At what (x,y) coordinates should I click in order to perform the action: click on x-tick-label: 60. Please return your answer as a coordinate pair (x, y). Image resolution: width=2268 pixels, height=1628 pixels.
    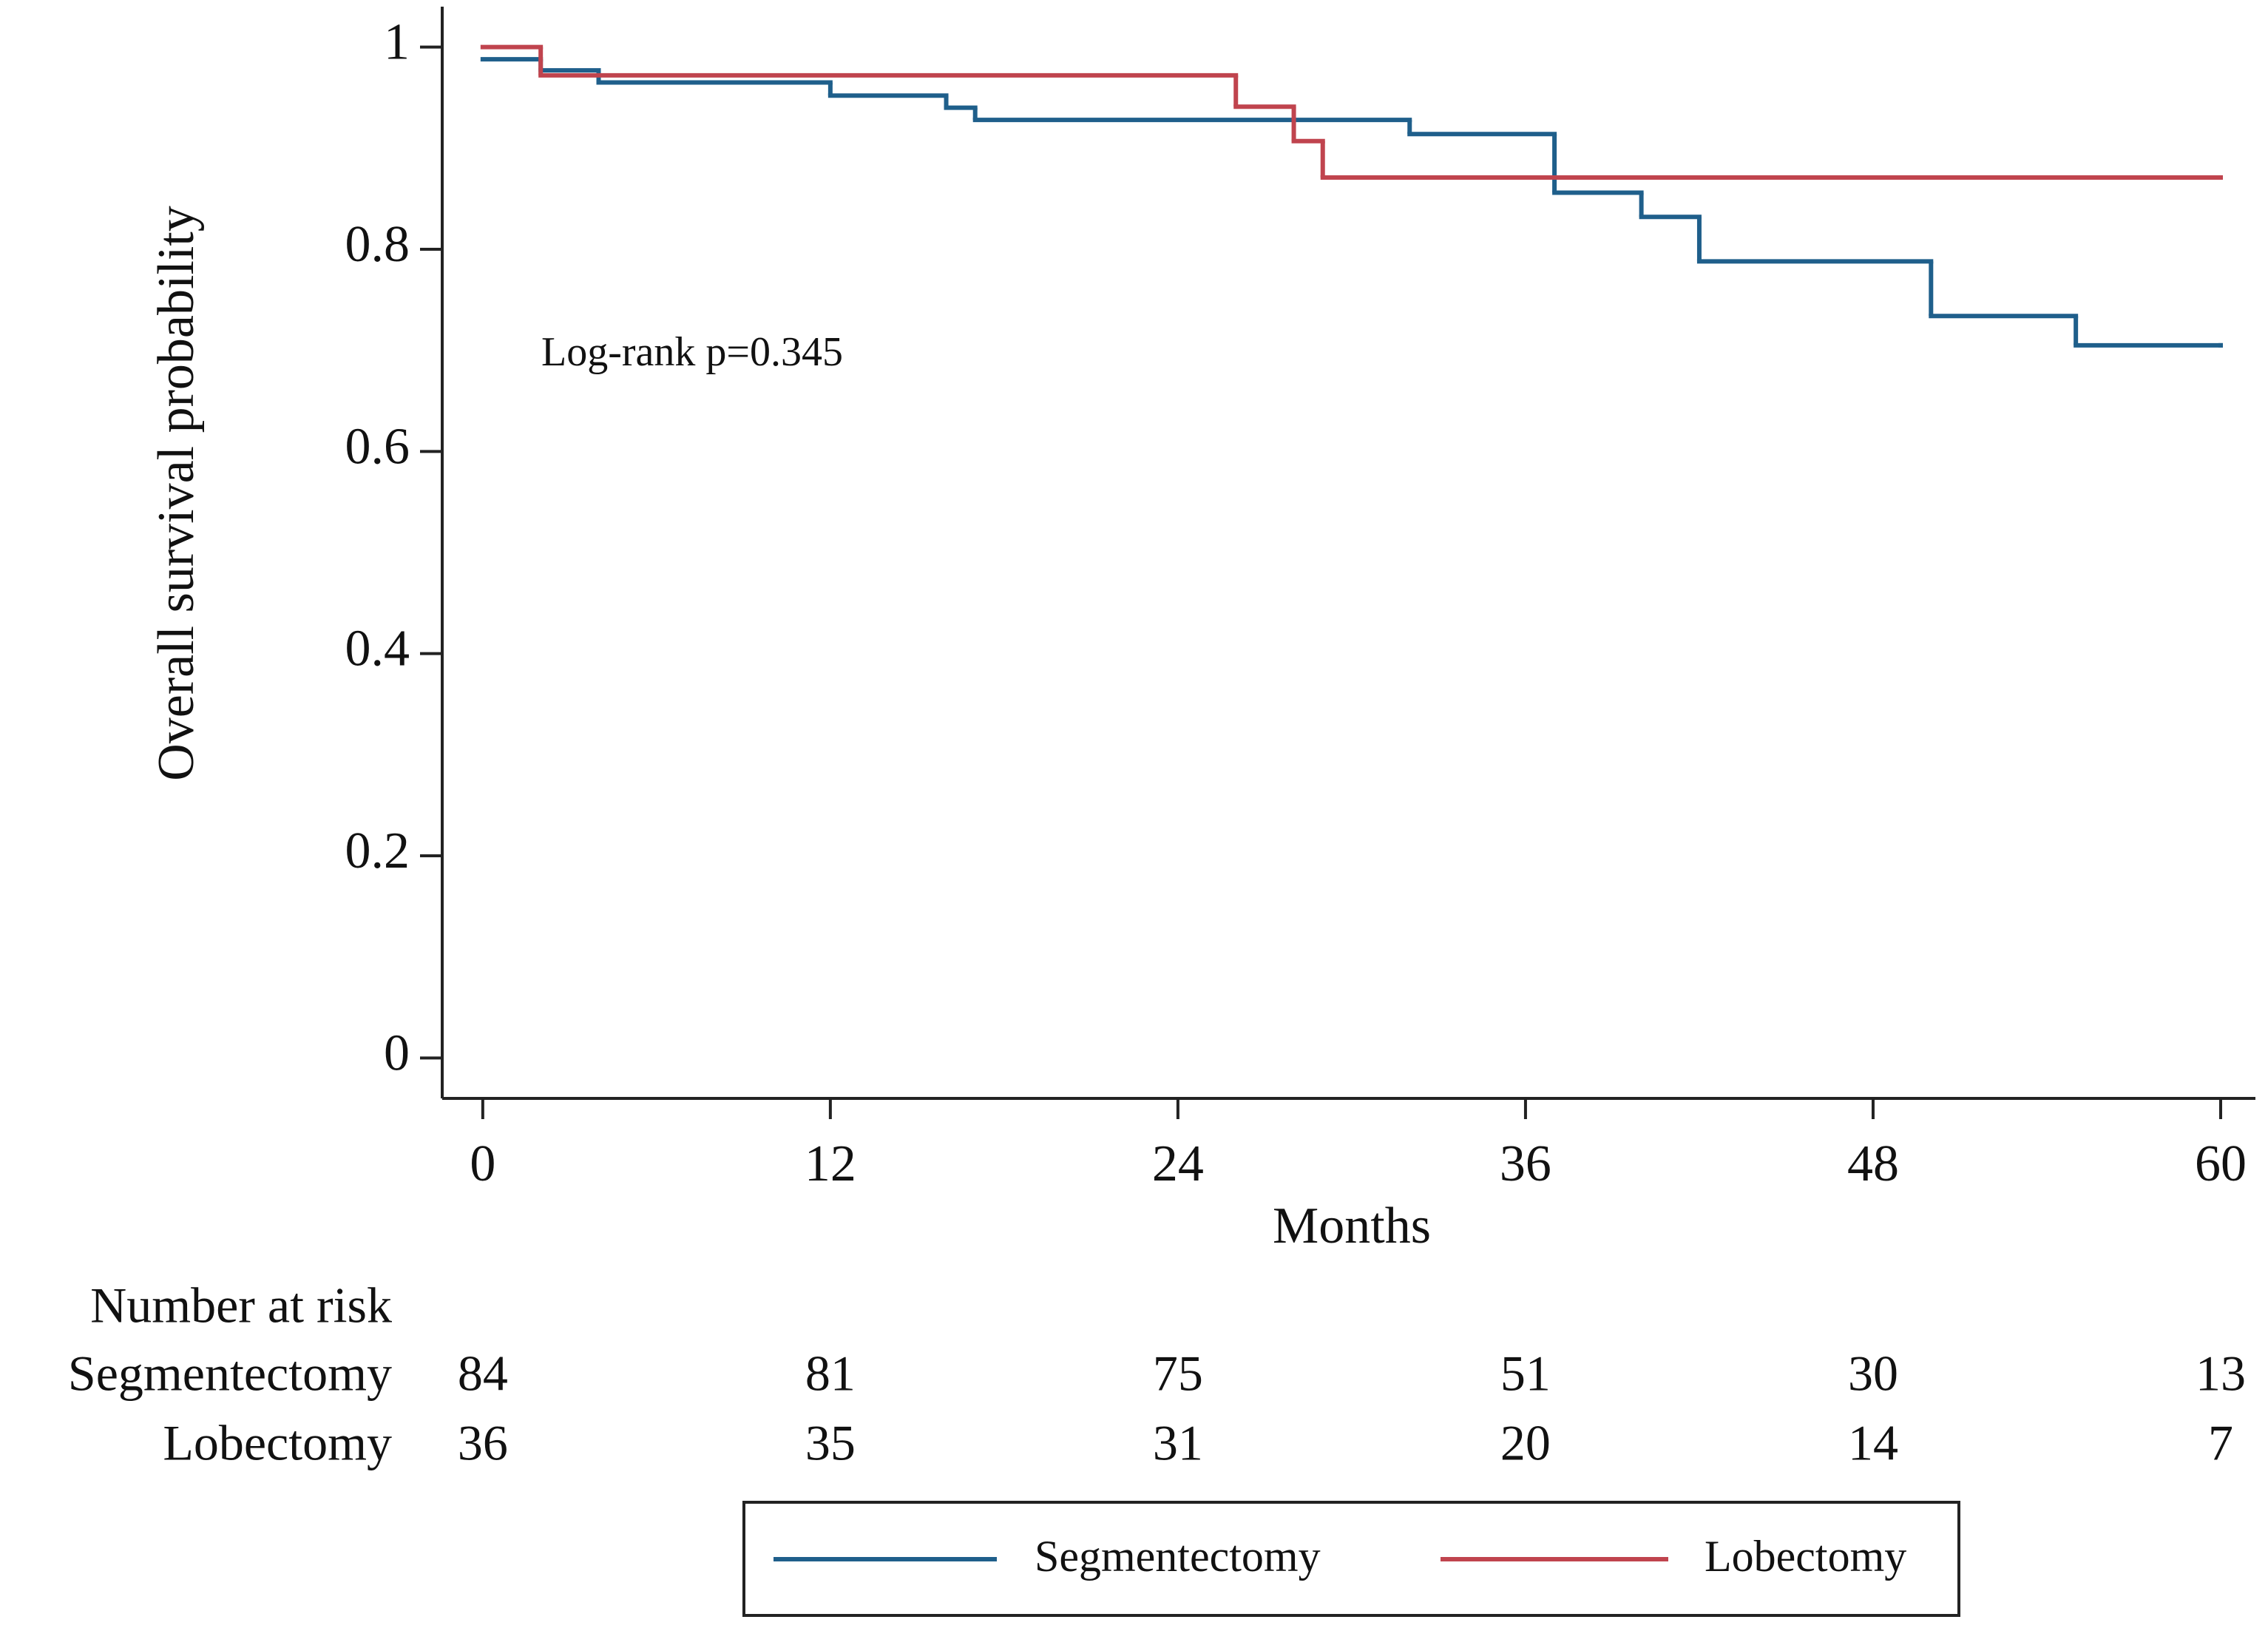
    Looking at the image, I should click on (2221, 1163).